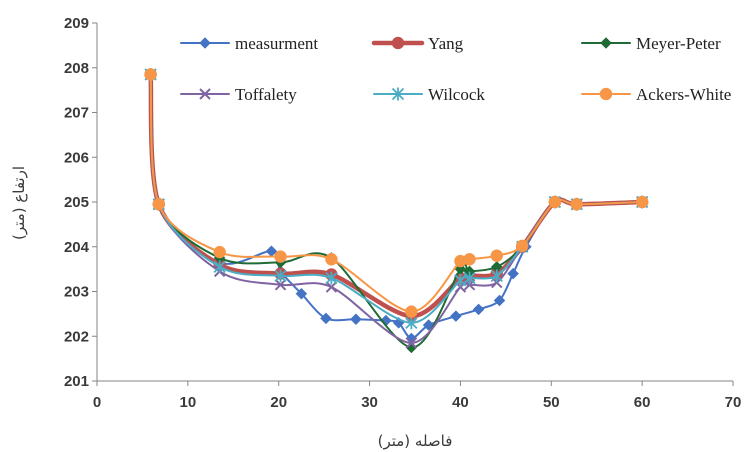 The height and width of the screenshot is (452, 754). I want to click on x-tick-label: 10, so click(188, 402).